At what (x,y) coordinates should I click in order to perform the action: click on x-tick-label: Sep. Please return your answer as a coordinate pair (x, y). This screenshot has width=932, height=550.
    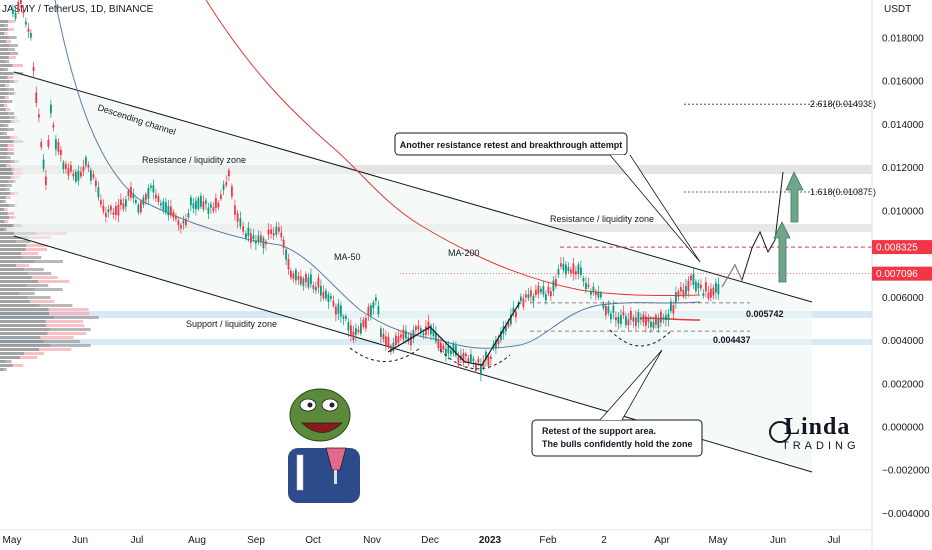
    Looking at the image, I should click on (256, 540).